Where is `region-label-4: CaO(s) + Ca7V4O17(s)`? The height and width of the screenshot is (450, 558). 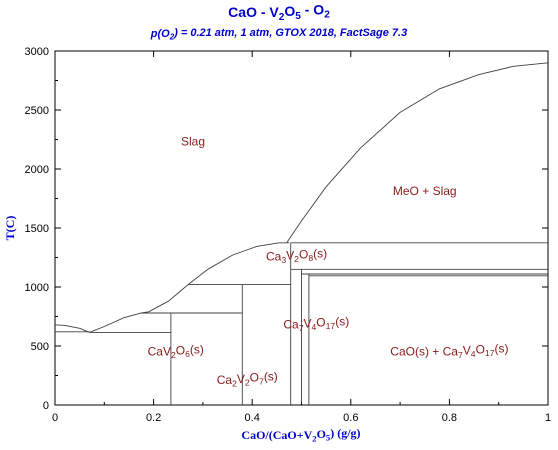
region-label-4: CaO(s) + Ca7V4O17(s) is located at coordinates (449, 350).